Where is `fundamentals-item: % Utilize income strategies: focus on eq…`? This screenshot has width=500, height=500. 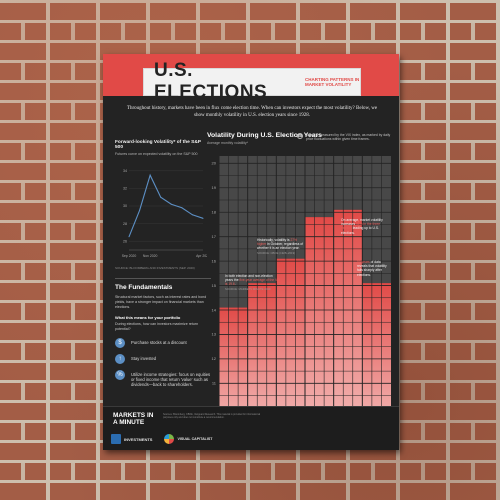 fundamentals-item: % Utilize income strategies: focus on eq… is located at coordinates (163, 378).